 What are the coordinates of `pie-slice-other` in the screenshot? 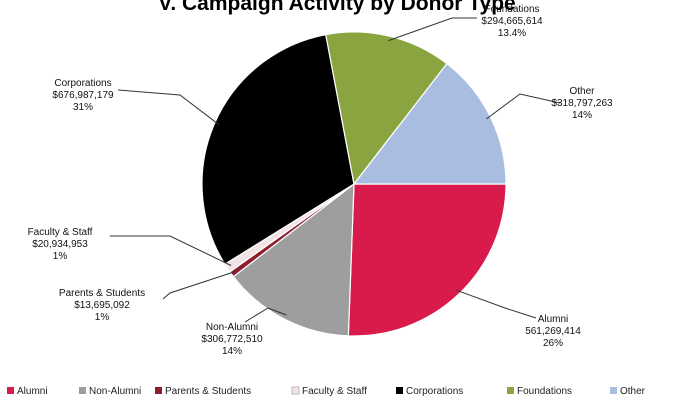 It's located at (429, 123).